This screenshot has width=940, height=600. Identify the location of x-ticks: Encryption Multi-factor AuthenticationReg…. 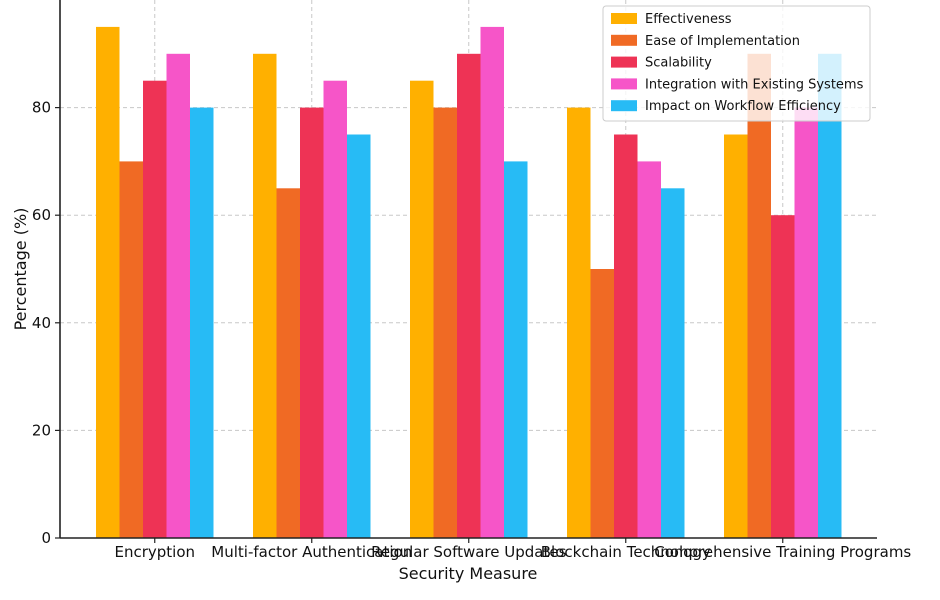
(512, 549).